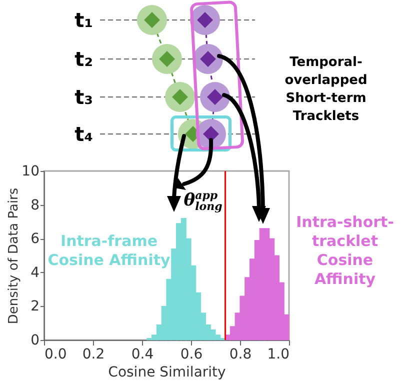 This screenshot has width=407, height=384. Describe the element at coordinates (35, 205) in the screenshot. I see `y-tick-label: 8` at that location.